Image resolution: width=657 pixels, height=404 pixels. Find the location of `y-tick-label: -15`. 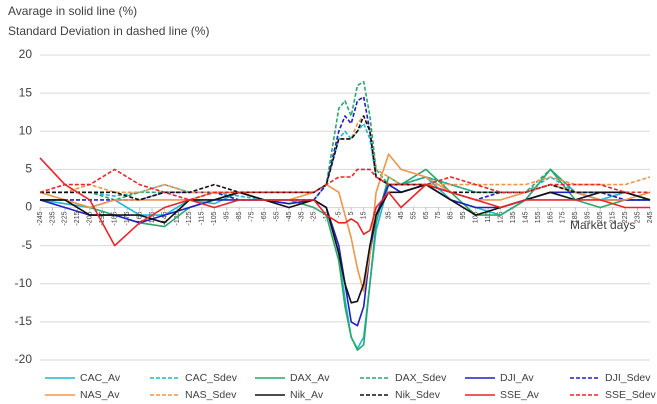

y-tick-label: -15 is located at coordinates (24, 321).